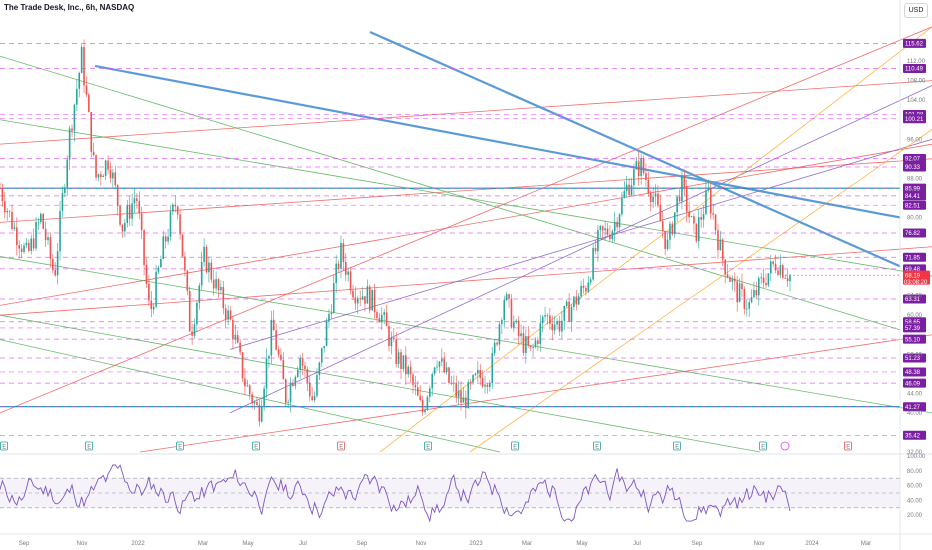  I want to click on earnings-marker-label: E, so click(597, 448).